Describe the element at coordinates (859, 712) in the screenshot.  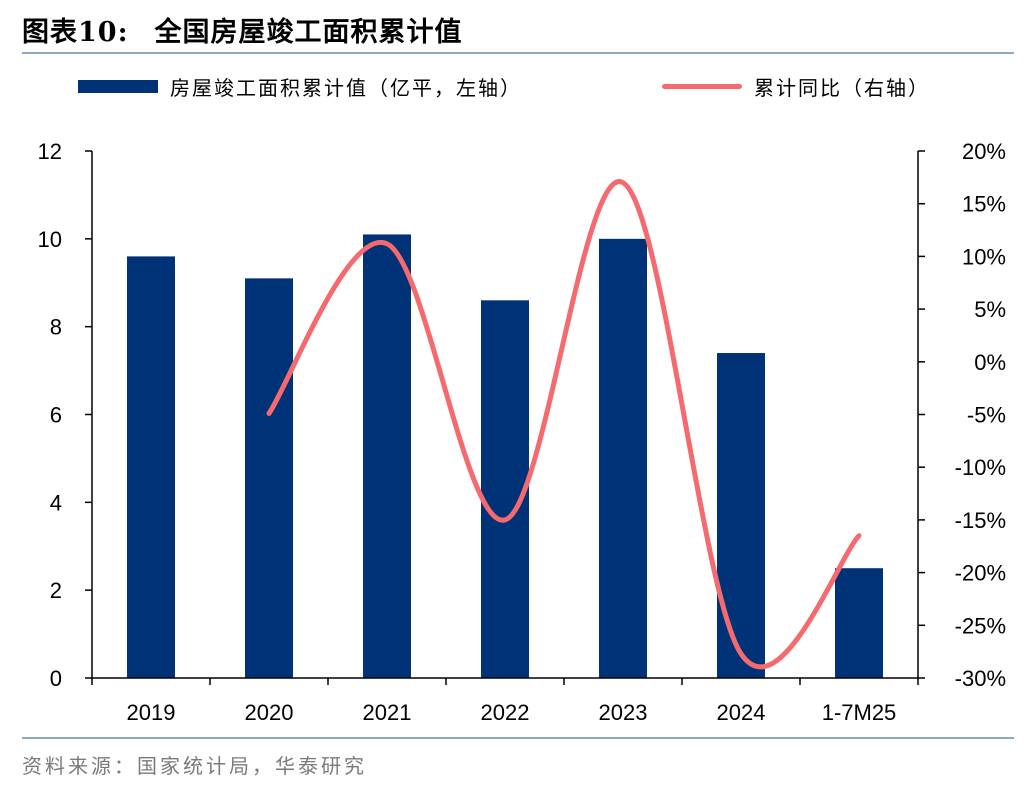
I see `x-tick-label: 1-7M25` at that location.